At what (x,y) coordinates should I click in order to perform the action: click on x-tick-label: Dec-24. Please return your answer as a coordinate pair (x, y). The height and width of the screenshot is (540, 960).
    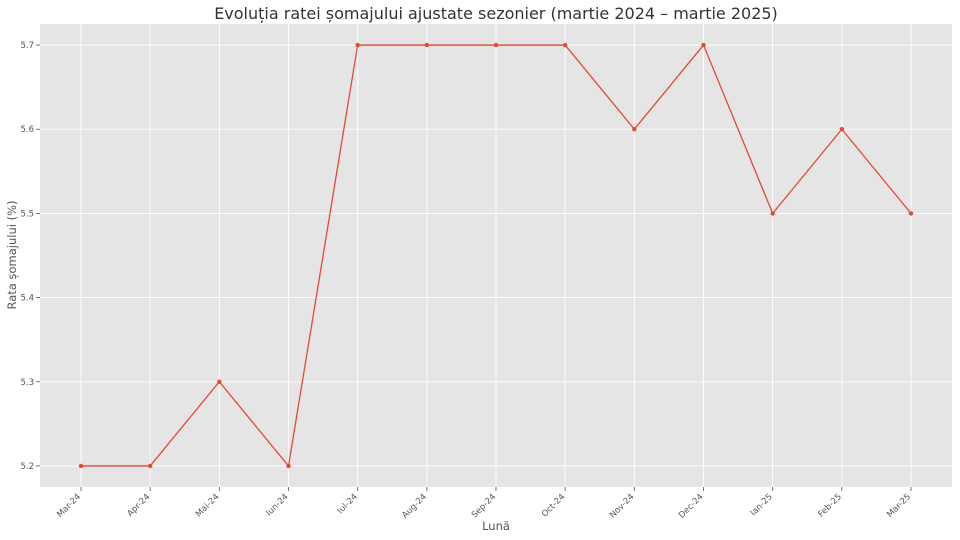
    Looking at the image, I should click on (691, 506).